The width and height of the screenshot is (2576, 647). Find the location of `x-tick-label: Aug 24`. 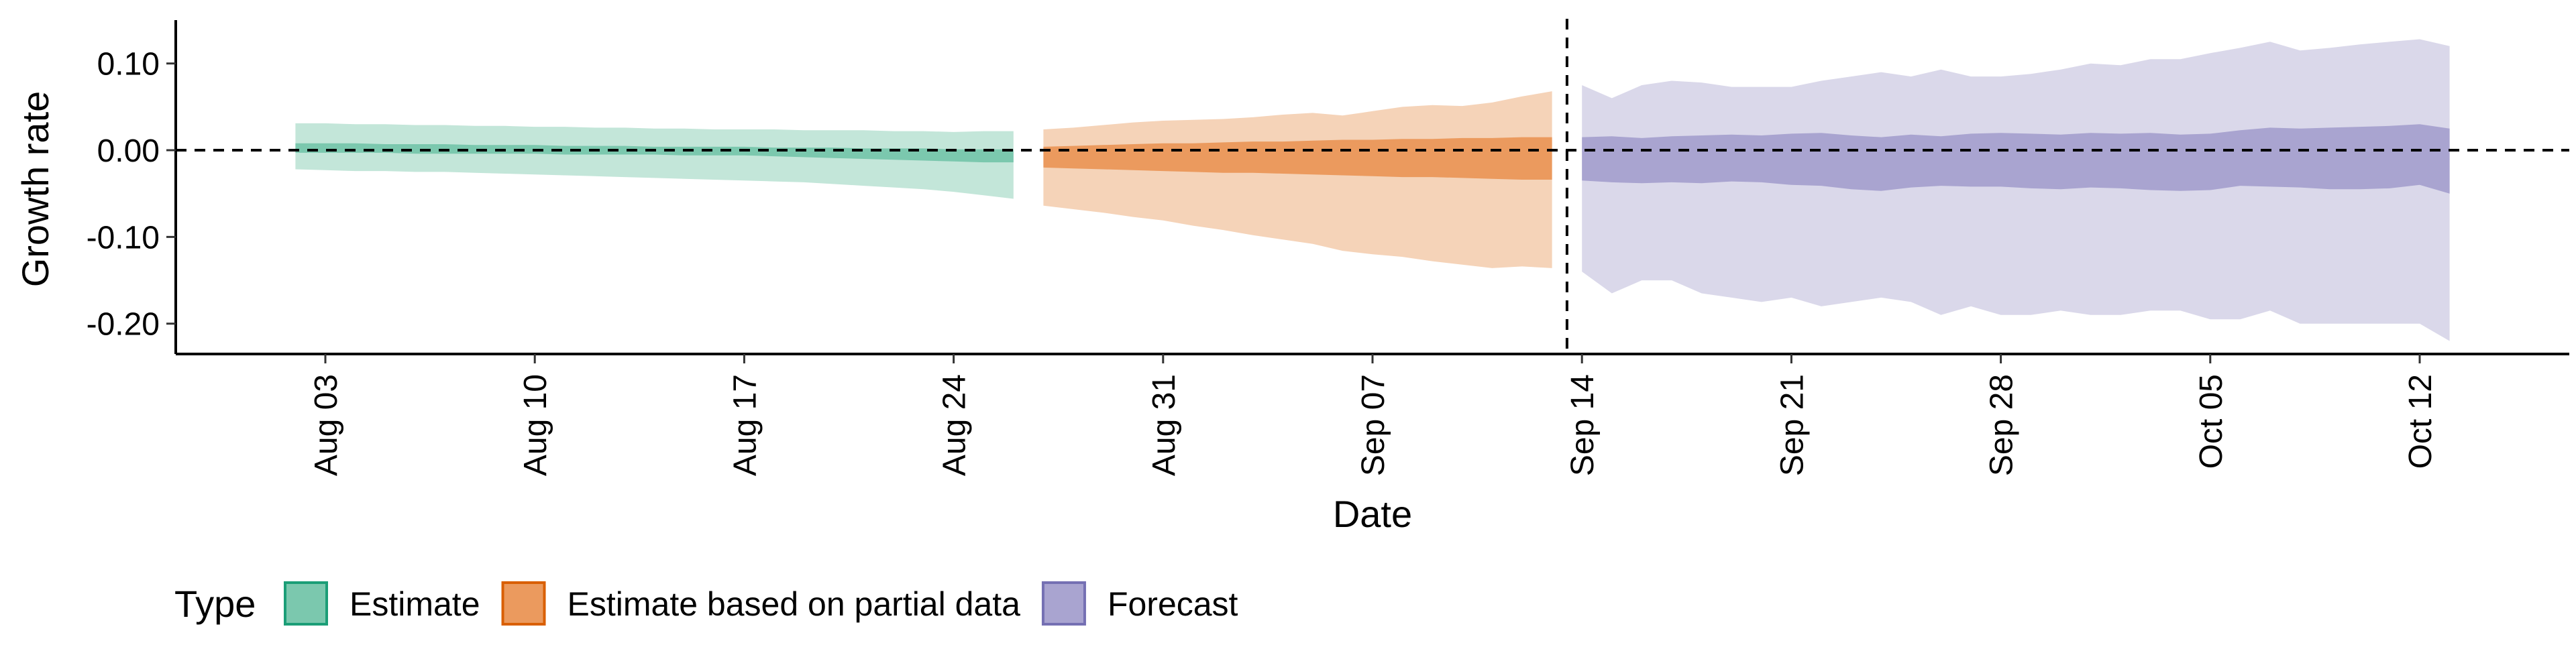

x-tick-label: Aug 24 is located at coordinates (955, 425).